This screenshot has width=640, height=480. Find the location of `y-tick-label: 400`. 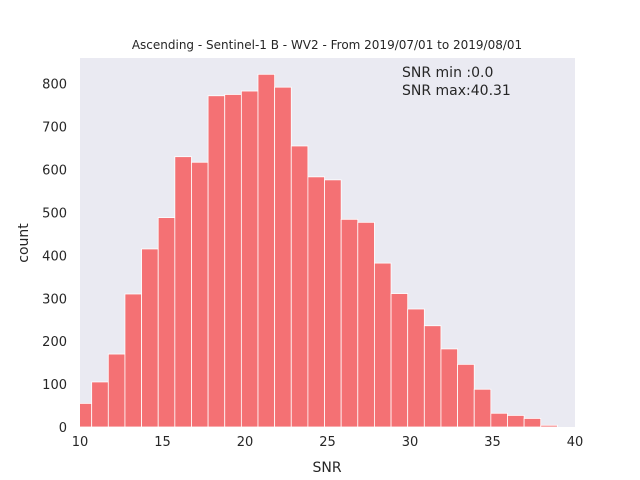

y-tick-label: 400 is located at coordinates (54, 256).